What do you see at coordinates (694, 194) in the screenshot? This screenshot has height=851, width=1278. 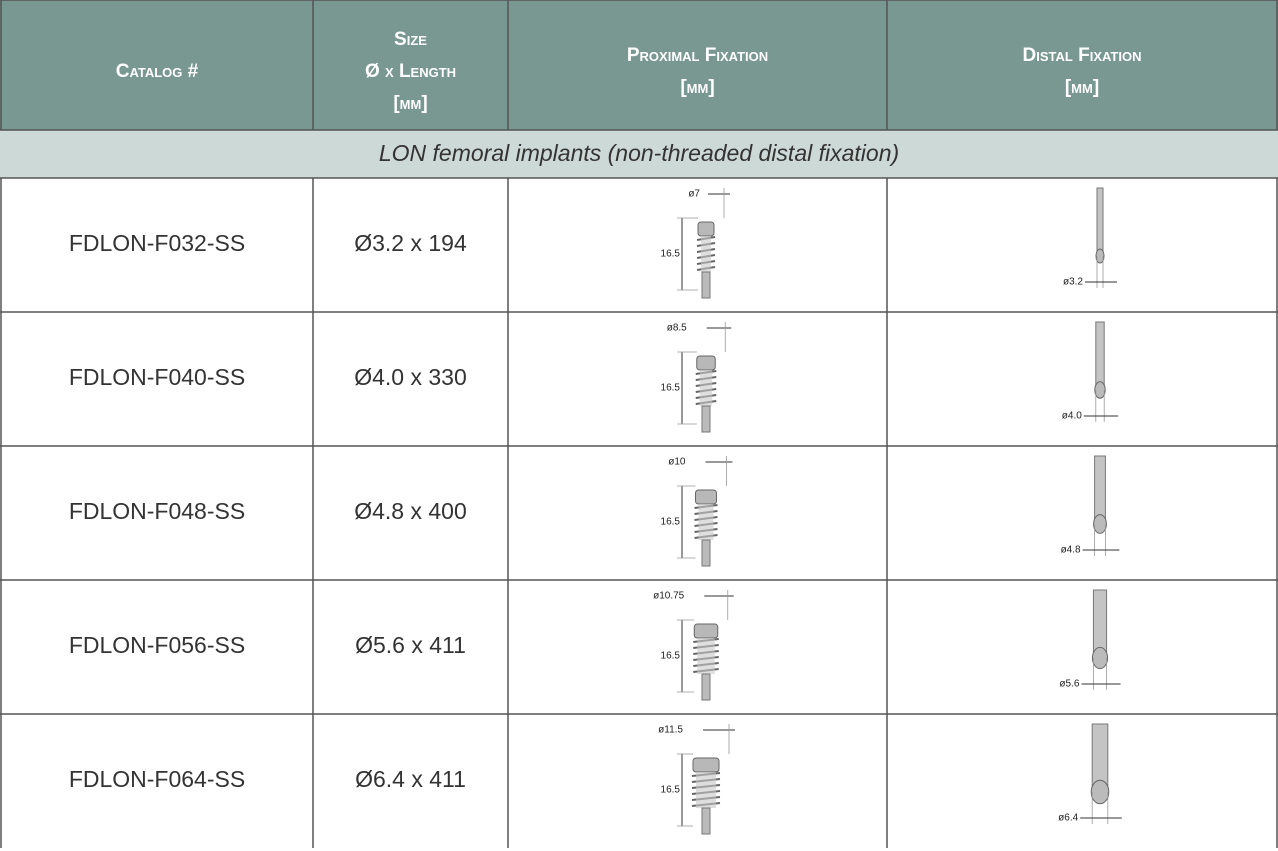 I see `proximal-diameter: ø7` at bounding box center [694, 194].